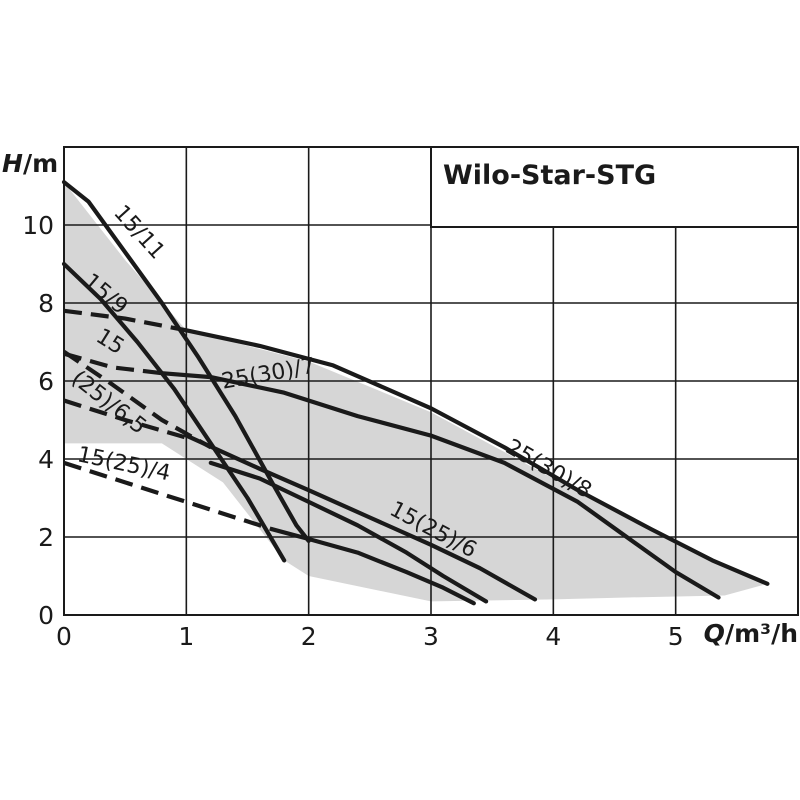 The image size is (800, 800). I want to click on y-tick-label: 2, so click(46, 537).